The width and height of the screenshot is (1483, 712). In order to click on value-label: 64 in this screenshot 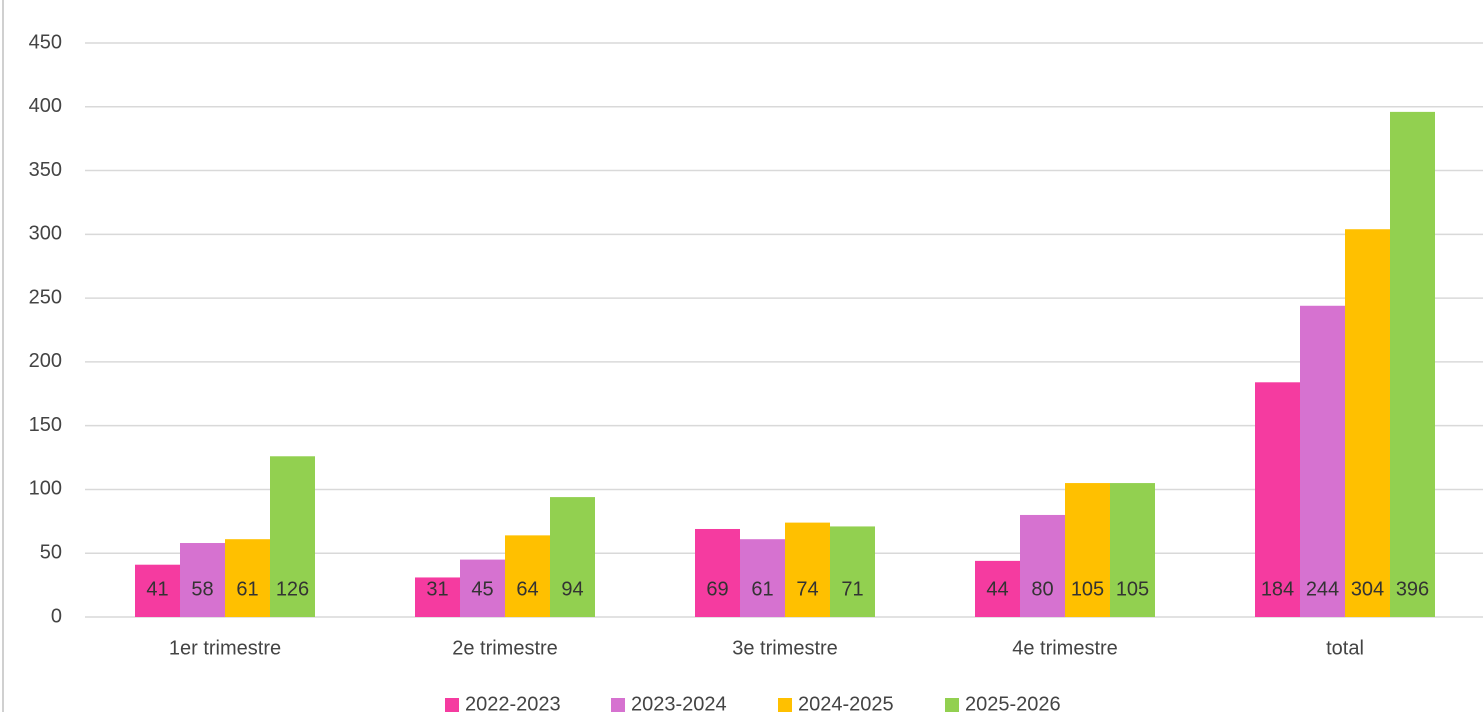, I will do `click(527, 589)`.